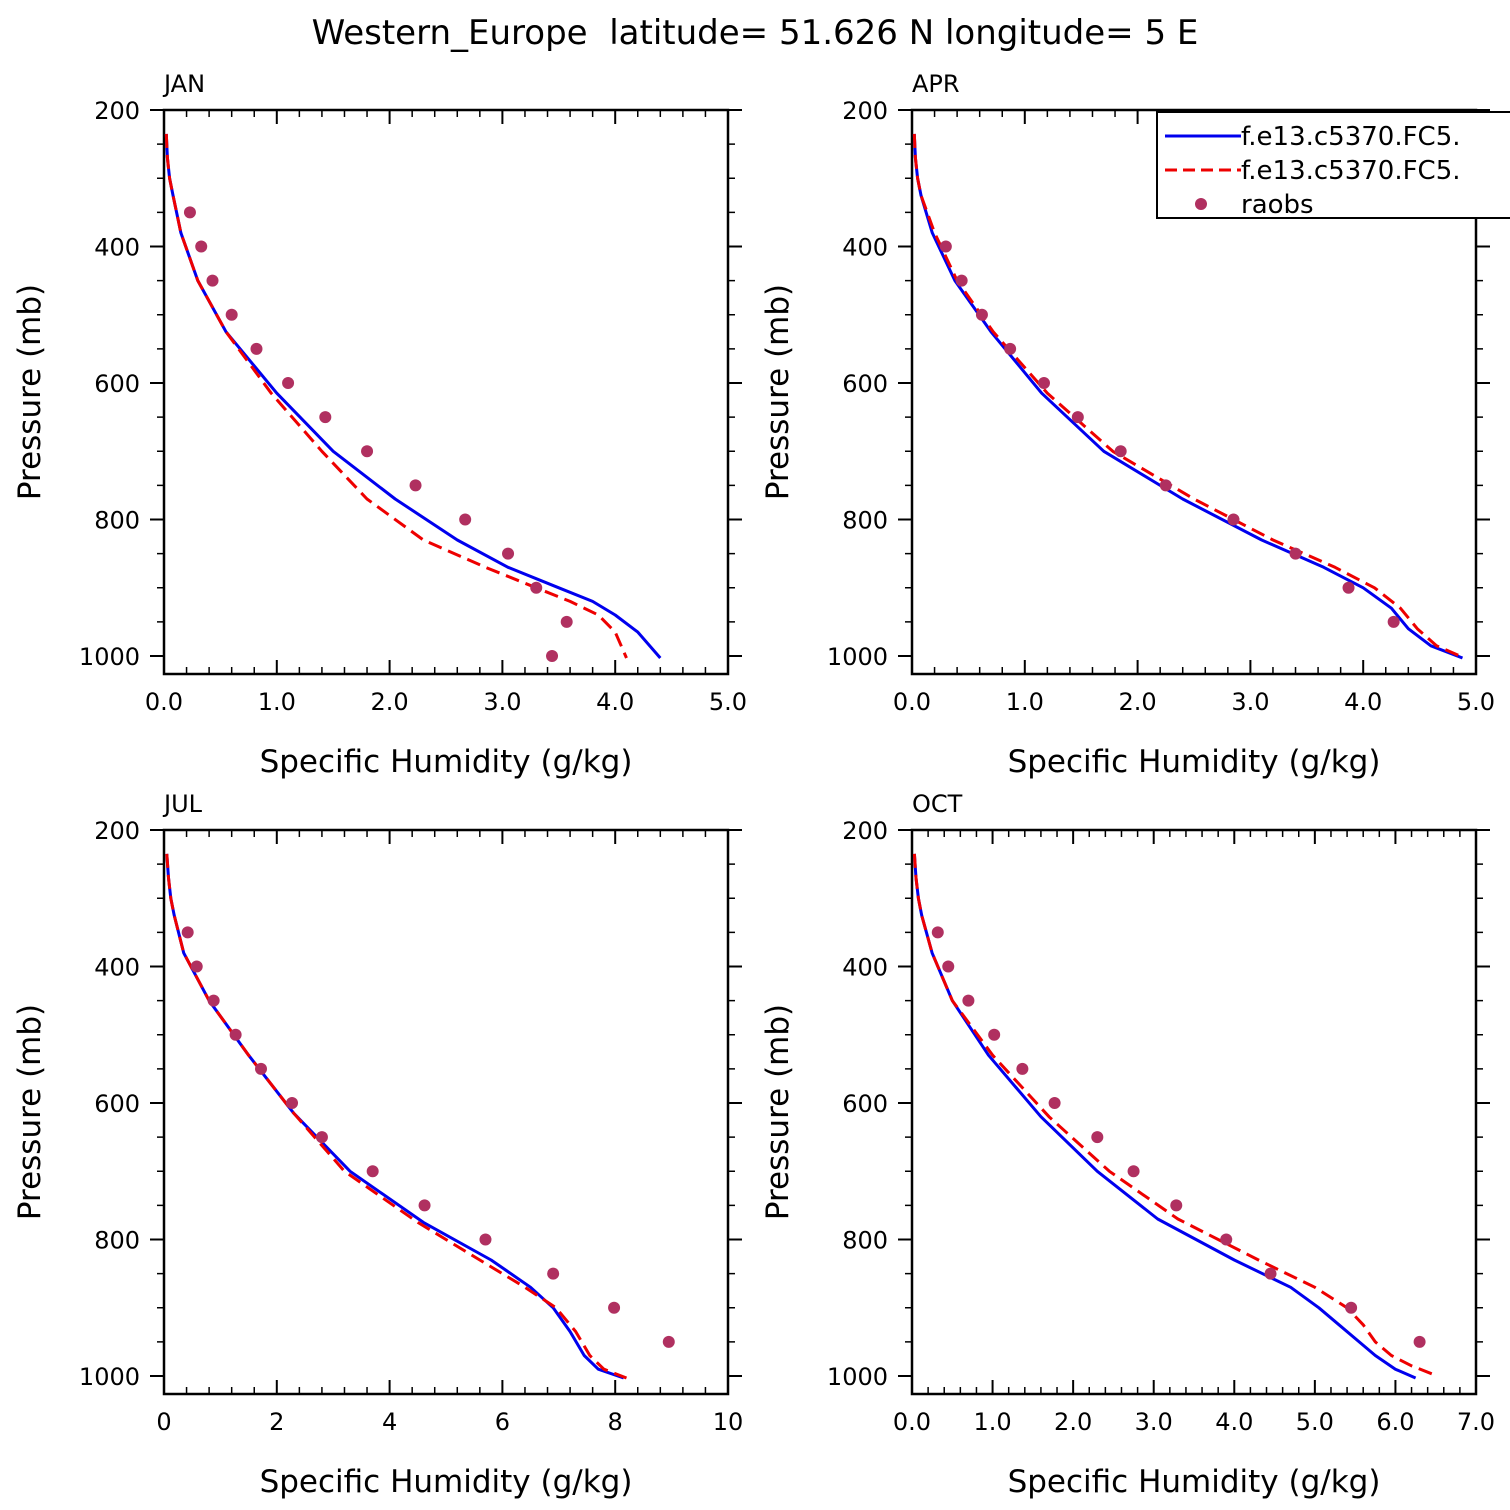 This screenshot has width=1510, height=1510. I want to click on legend-marker, so click(1201, 204).